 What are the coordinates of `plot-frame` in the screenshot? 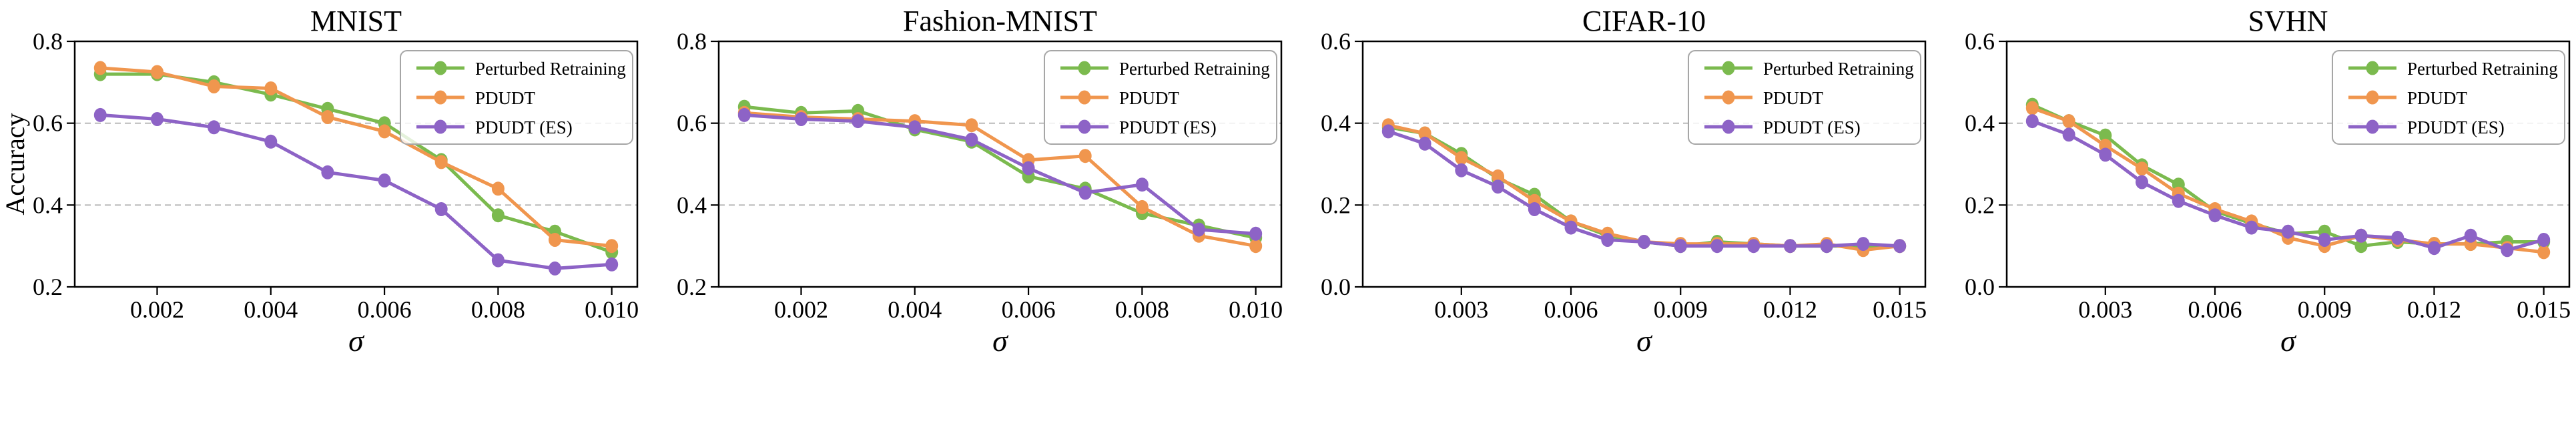 It's located at (356, 164).